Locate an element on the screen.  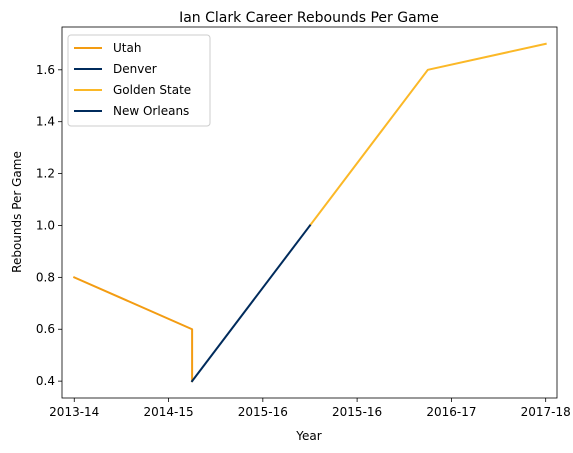
legend-box is located at coordinates (139, 80).